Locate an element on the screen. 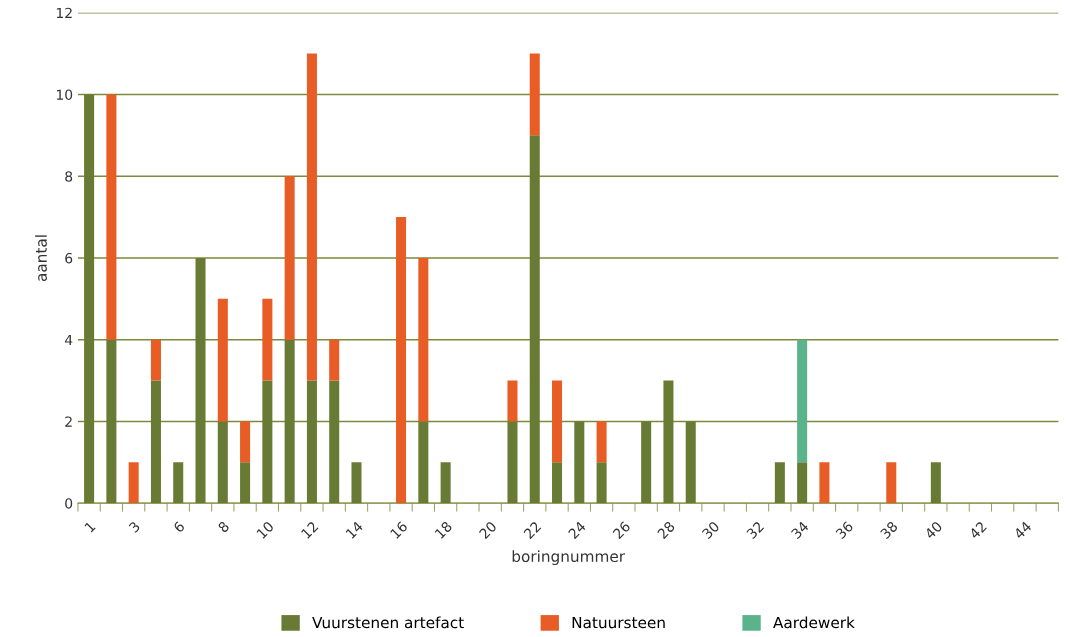 This screenshot has height=637, width=1068. x-tick-label: 26 is located at coordinates (621, 530).